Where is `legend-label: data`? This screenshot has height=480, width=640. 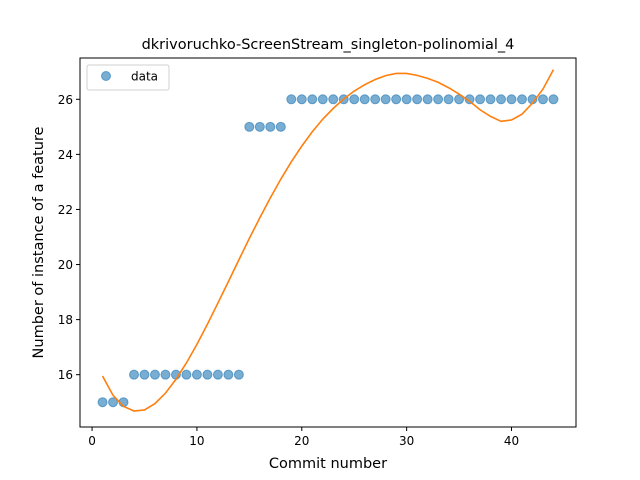
legend-label: data is located at coordinates (144, 77).